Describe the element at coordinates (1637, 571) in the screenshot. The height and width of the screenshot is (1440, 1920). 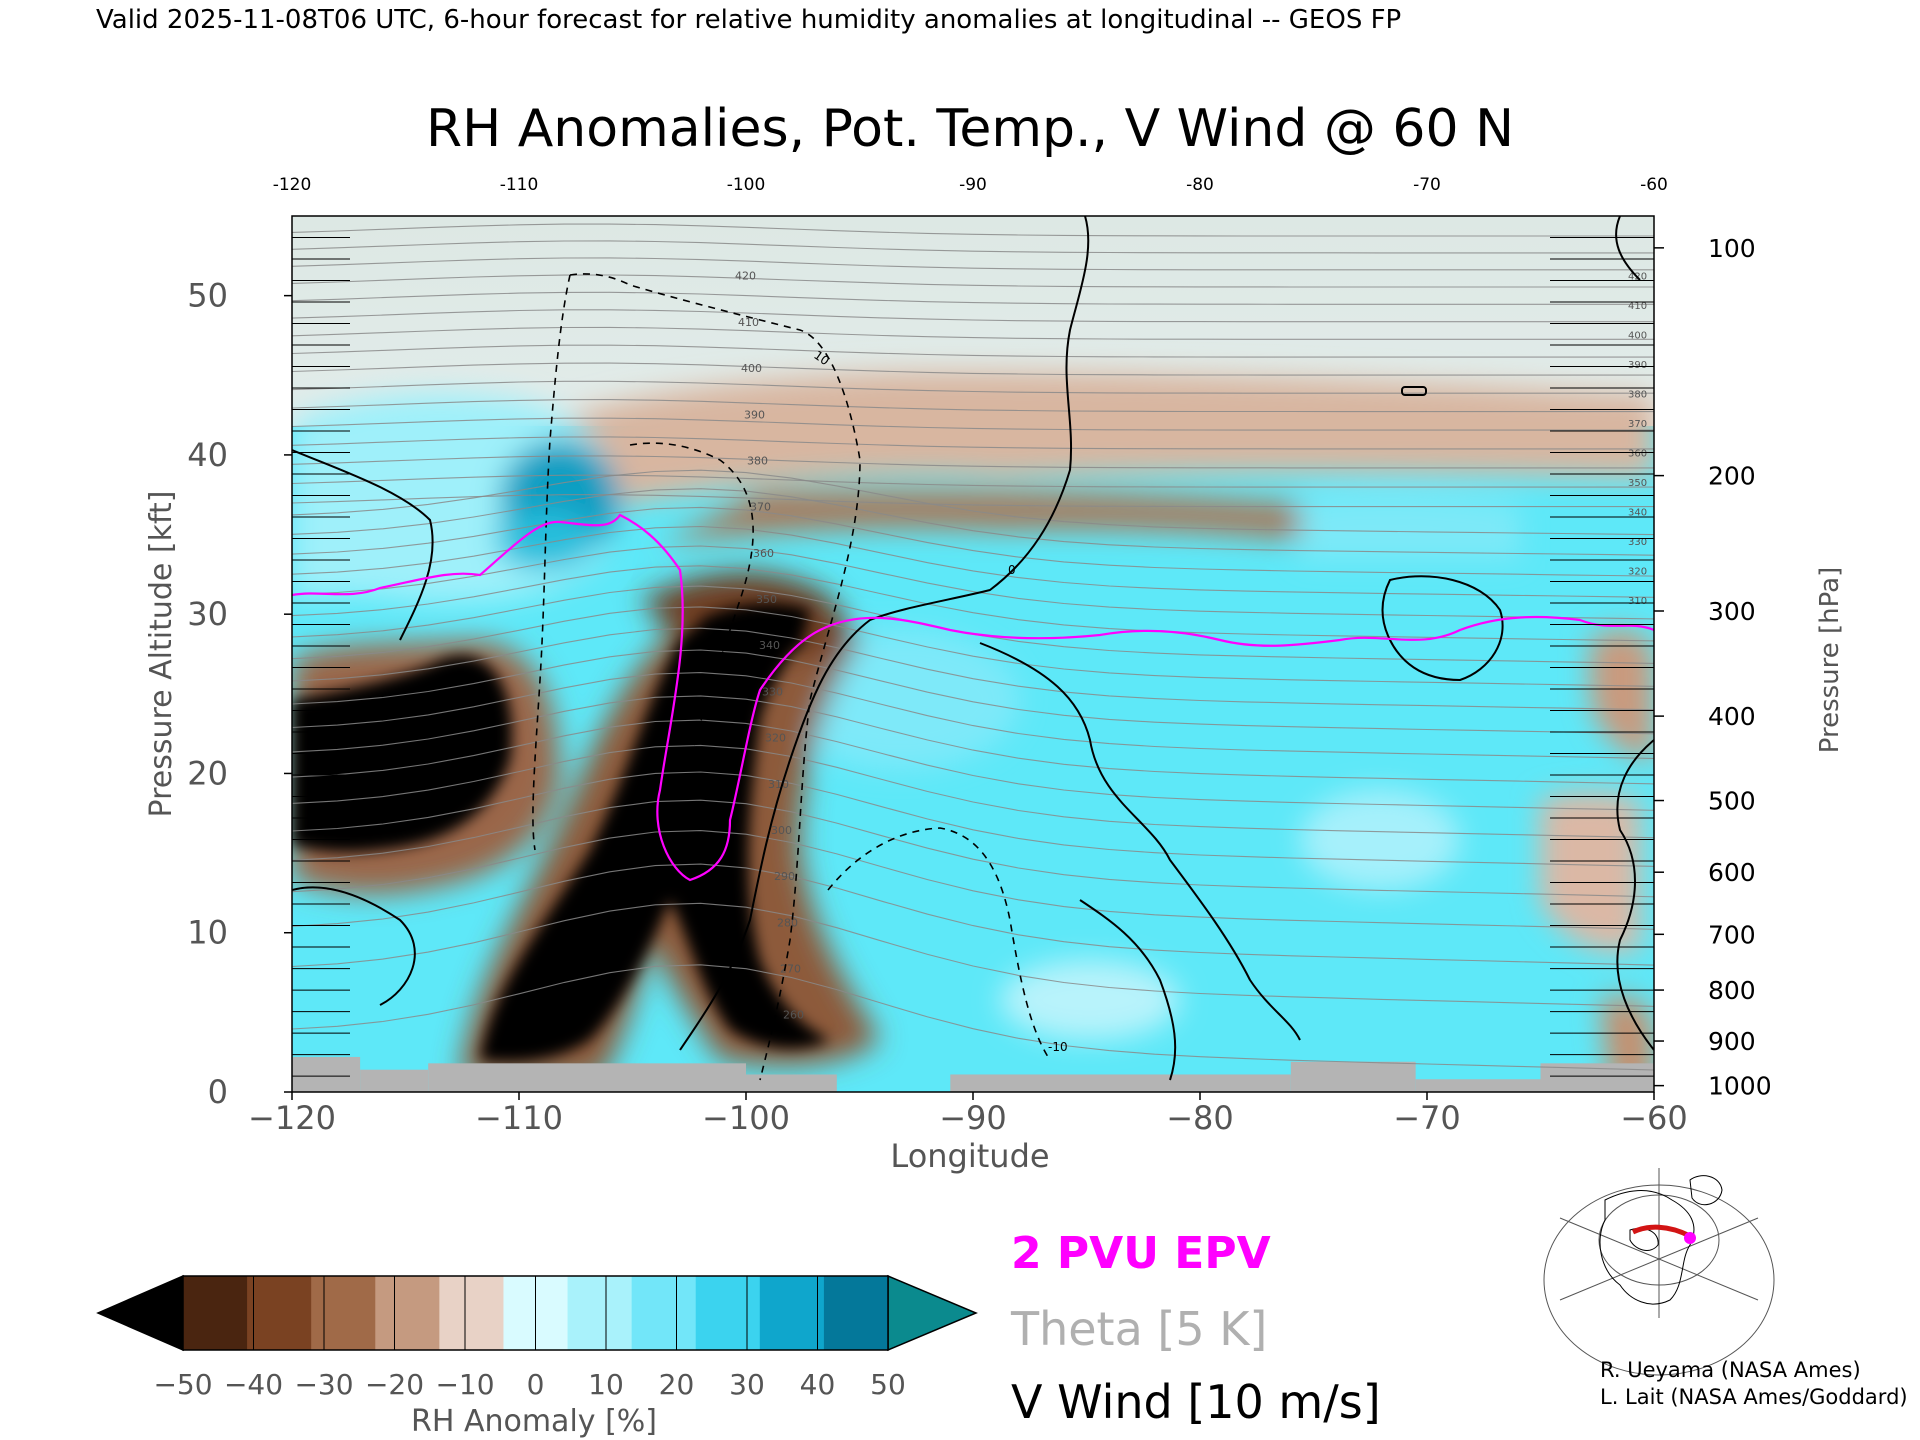
I see `theta-label-right: 320` at that location.